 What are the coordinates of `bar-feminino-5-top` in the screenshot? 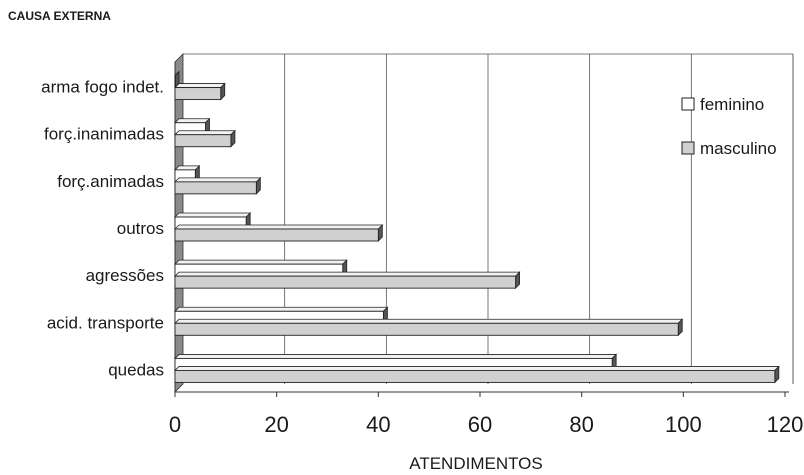 It's located at (192, 121).